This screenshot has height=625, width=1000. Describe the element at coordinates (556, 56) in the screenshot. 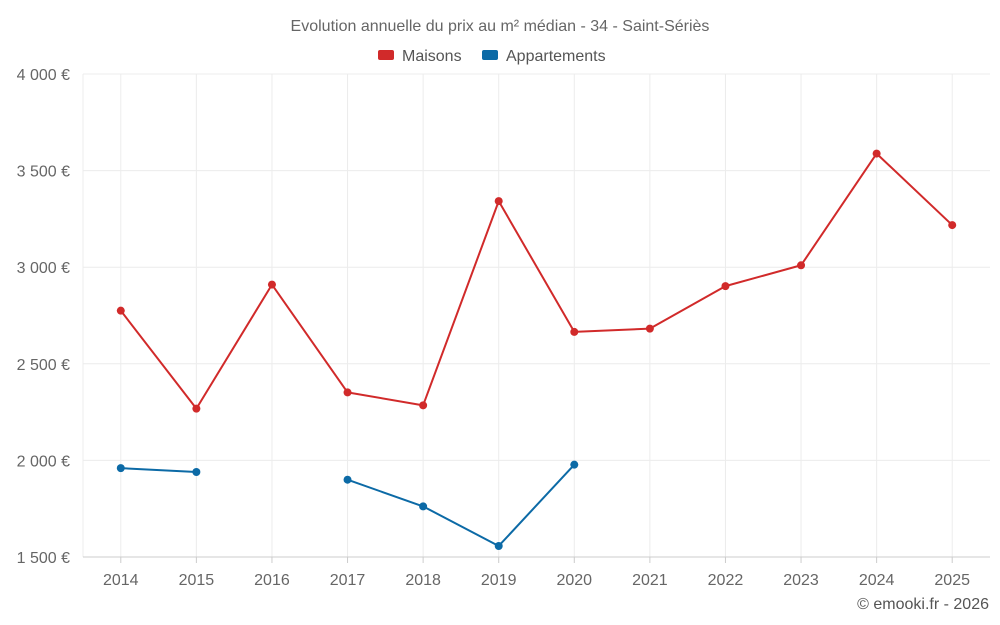

I see `legend-label-appartements: Appartements` at that location.